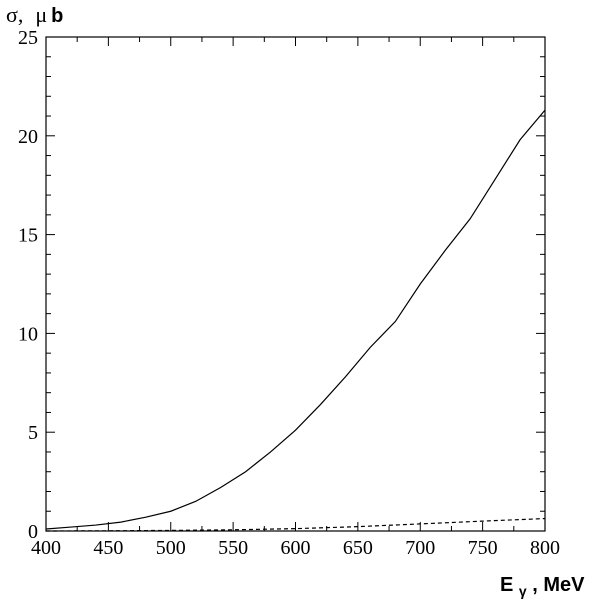 This screenshot has width=592, height=603. I want to click on x-tick-label-800: 800, so click(545, 548).